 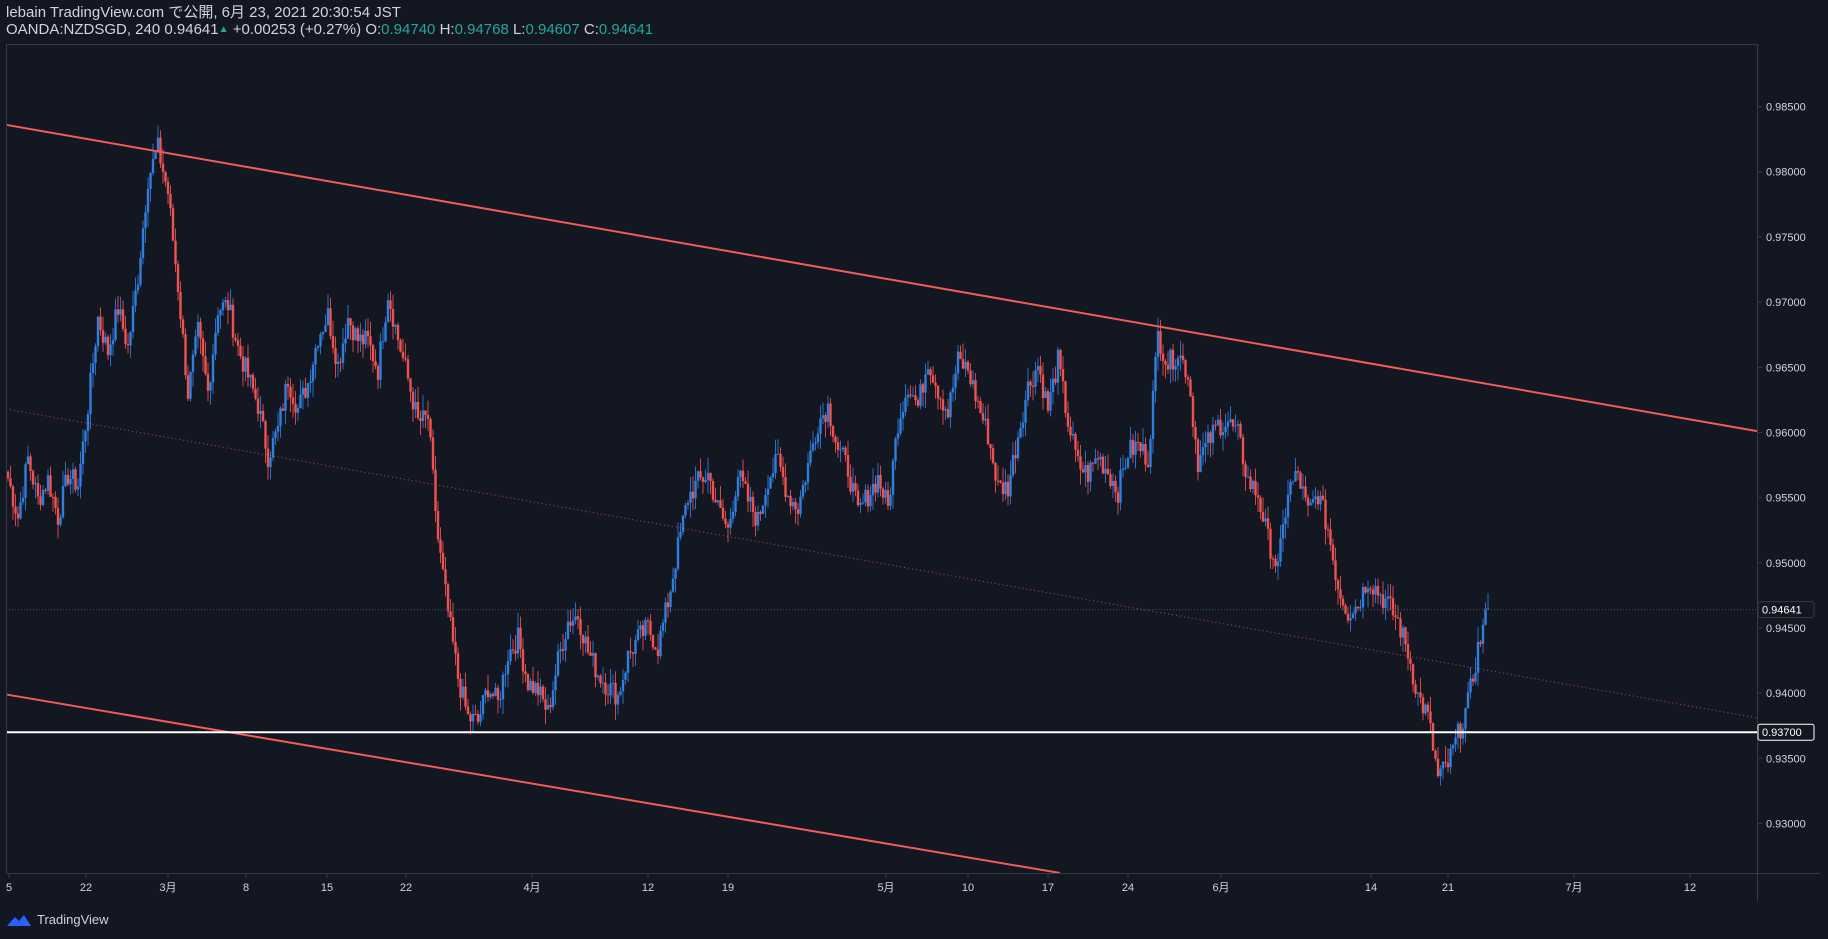 I want to click on high-label: H:, so click(x=447, y=29).